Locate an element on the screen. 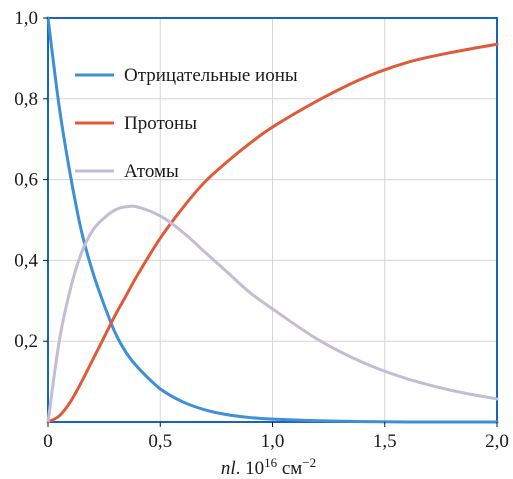  x-axis-title-unit-exponent: −2 is located at coordinates (309, 462).